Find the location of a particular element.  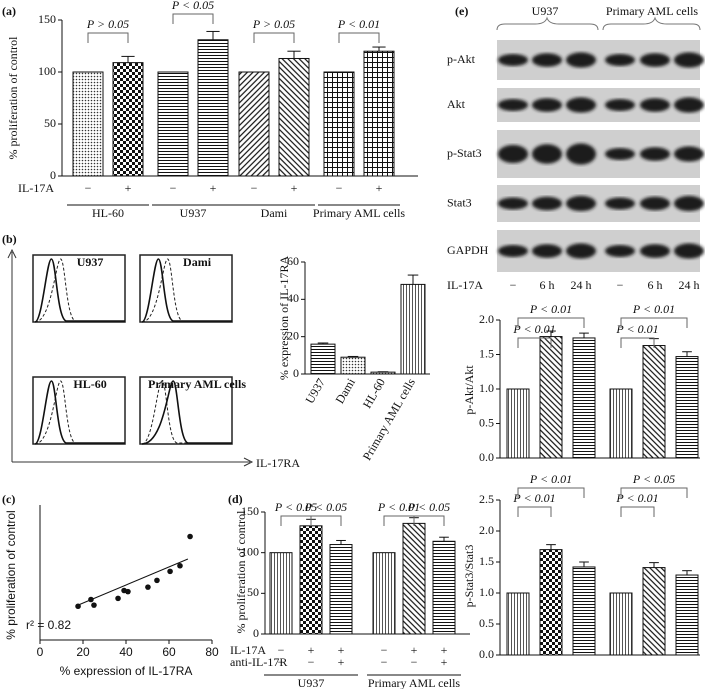

flow-y-axis is located at coordinates (12, 355).